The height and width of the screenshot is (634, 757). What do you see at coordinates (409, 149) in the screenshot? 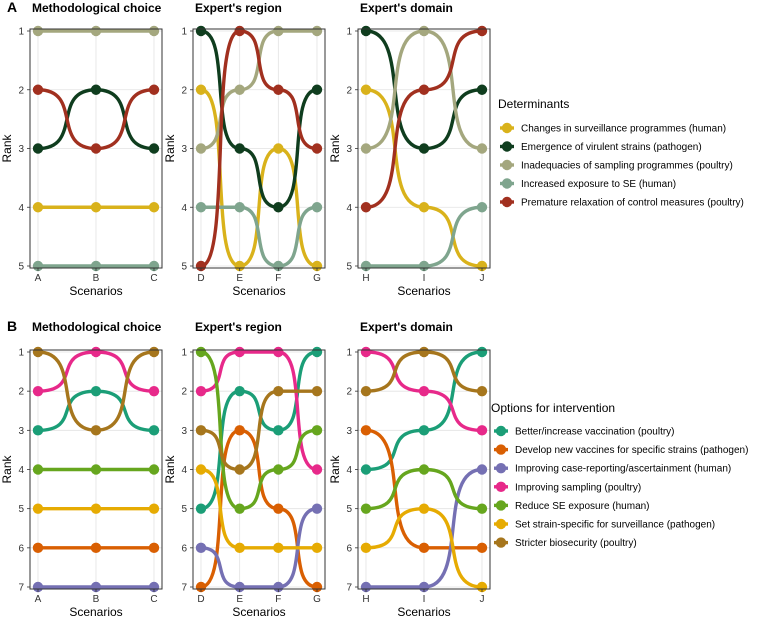
I see `panel-3: 1 2 3 4 5H I J Scenarios Rank Expert's domain` at bounding box center [409, 149].